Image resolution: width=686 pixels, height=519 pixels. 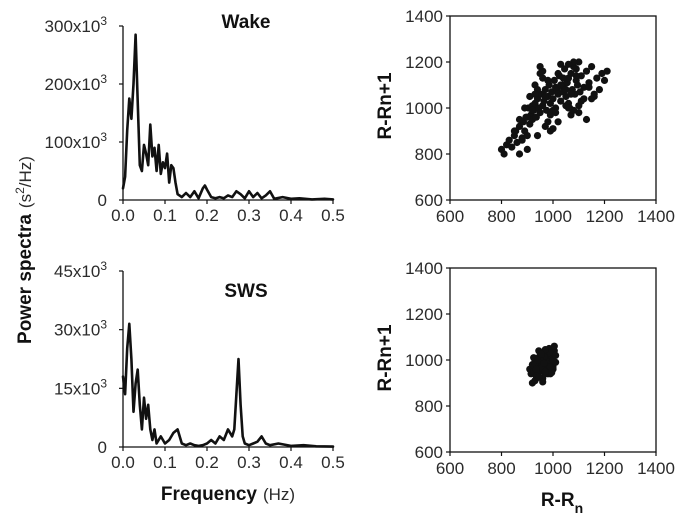 What do you see at coordinates (207, 215) in the screenshot?
I see `wake-spectrum-xtick-label: 0.2` at bounding box center [207, 215].